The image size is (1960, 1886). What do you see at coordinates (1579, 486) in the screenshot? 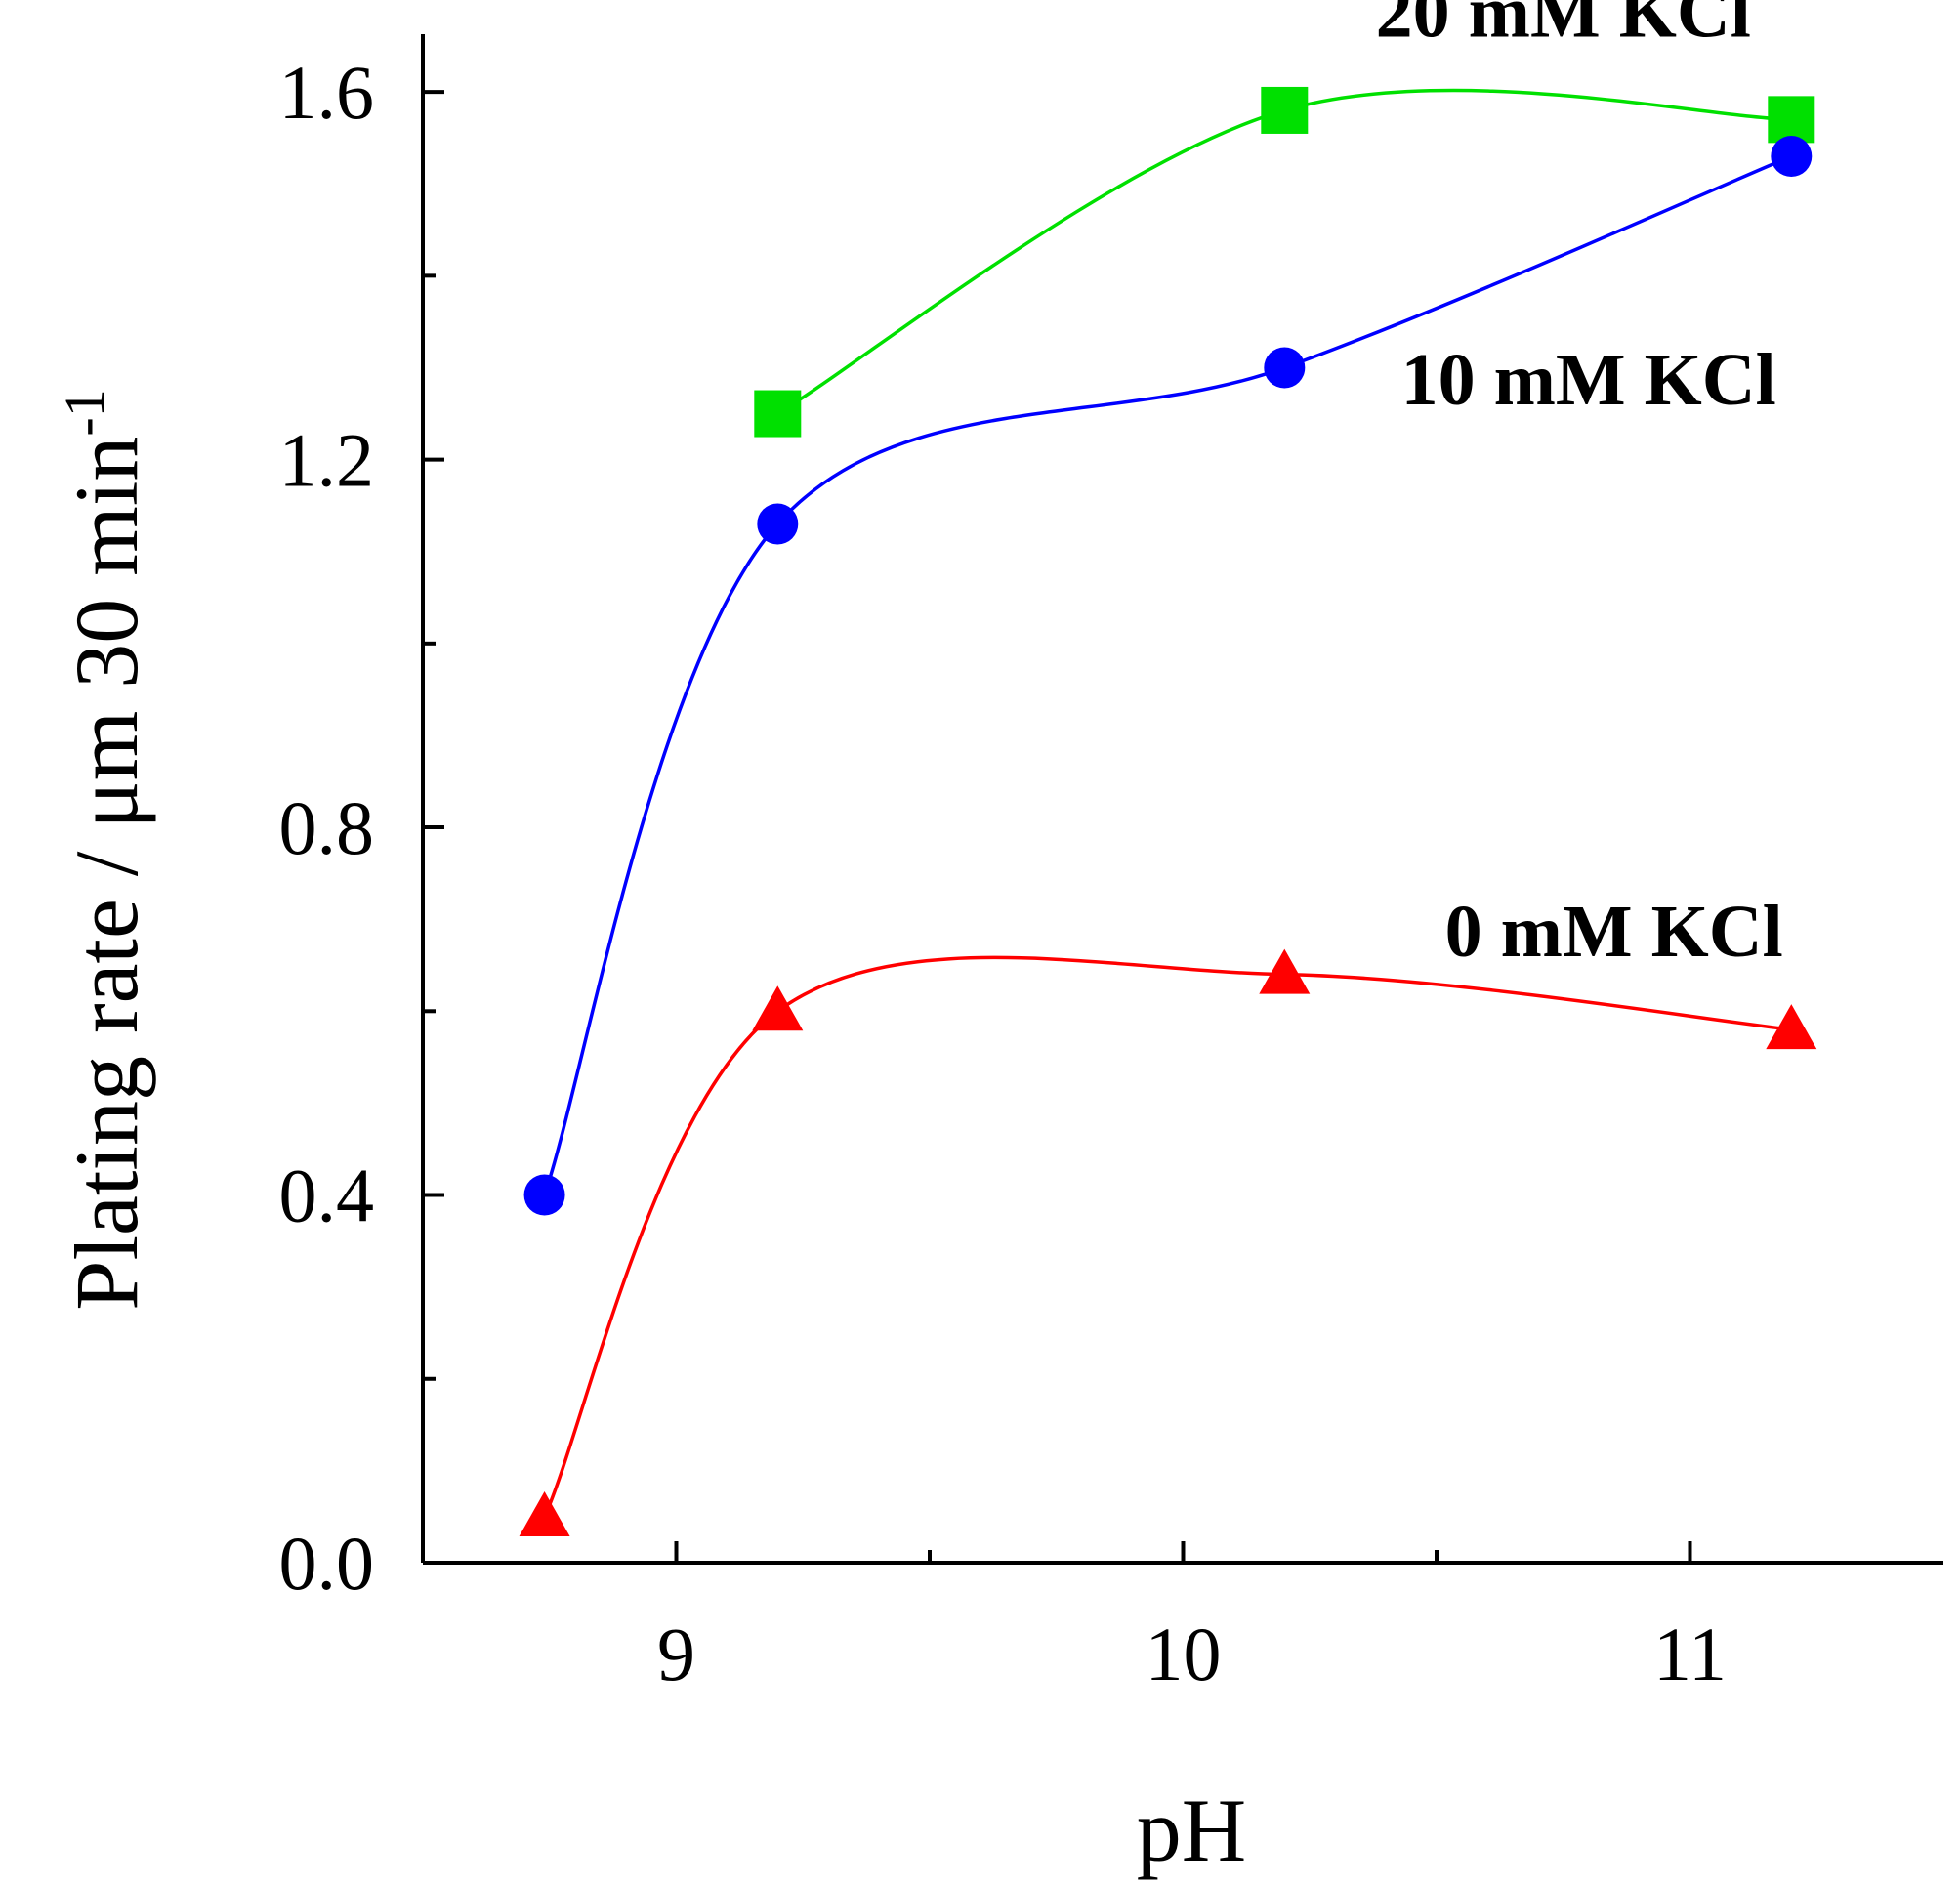
I see `series-labels: 20 mM KCl 10 mM KCl 0 mM KCl` at bounding box center [1579, 486].